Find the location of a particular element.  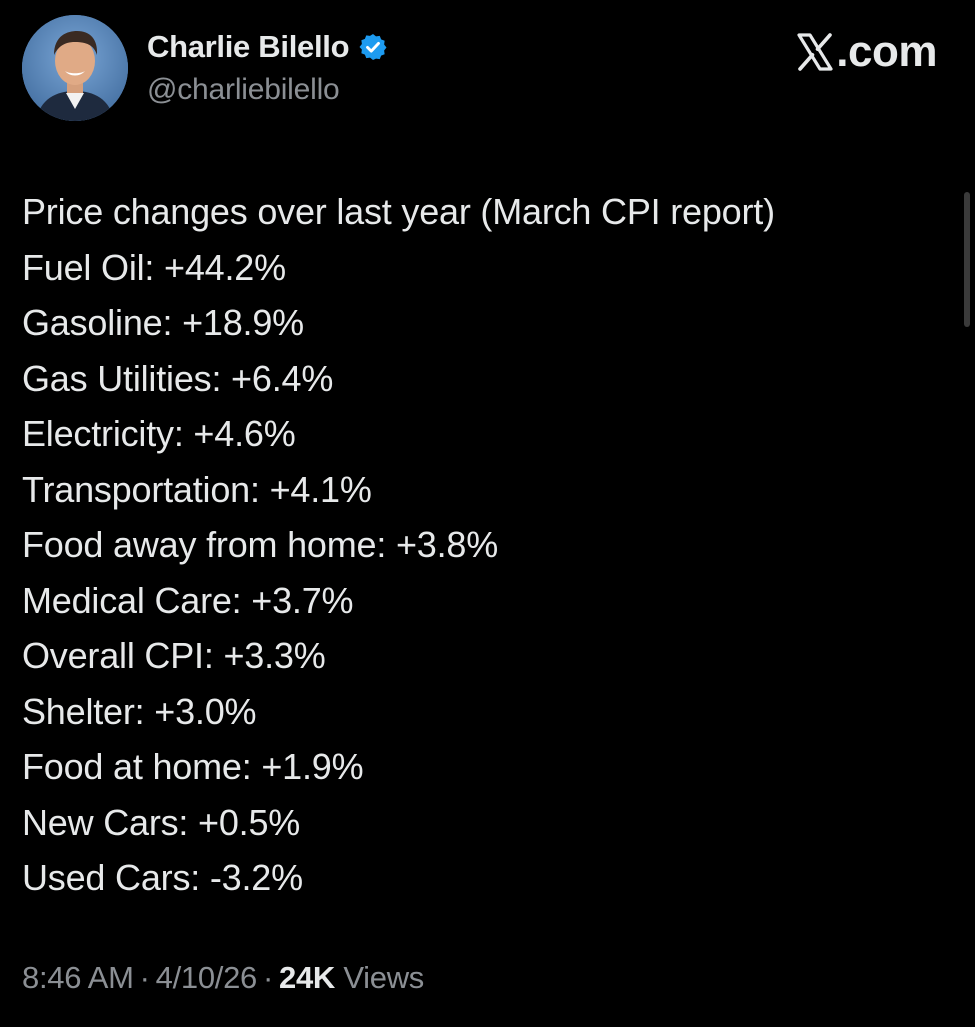

post-date: 4/10/26 is located at coordinates (206, 977).